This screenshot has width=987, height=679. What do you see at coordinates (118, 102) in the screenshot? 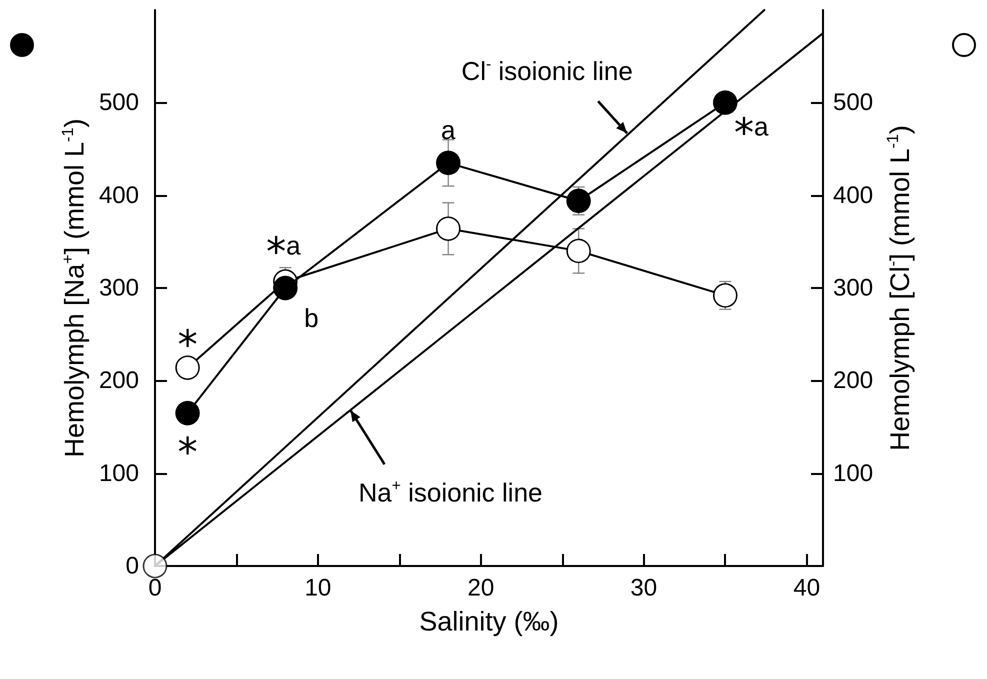
I see `y-tick-label: 500` at bounding box center [118, 102].